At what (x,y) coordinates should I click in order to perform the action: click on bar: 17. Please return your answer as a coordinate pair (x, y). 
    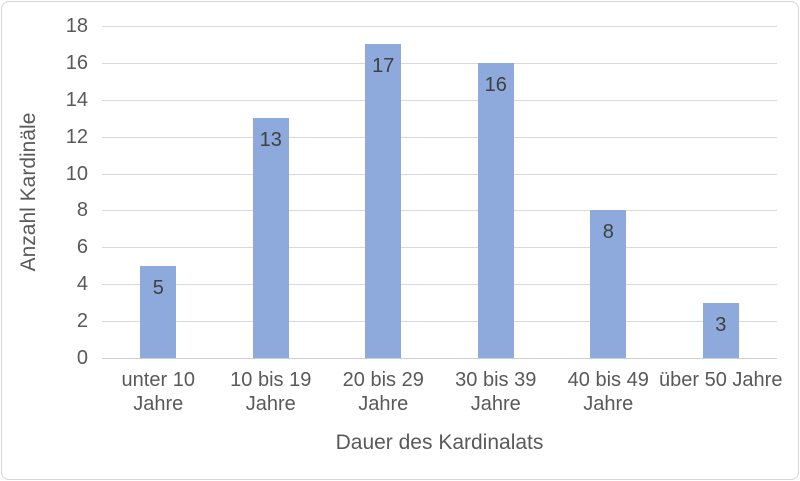
    Looking at the image, I should click on (383, 201).